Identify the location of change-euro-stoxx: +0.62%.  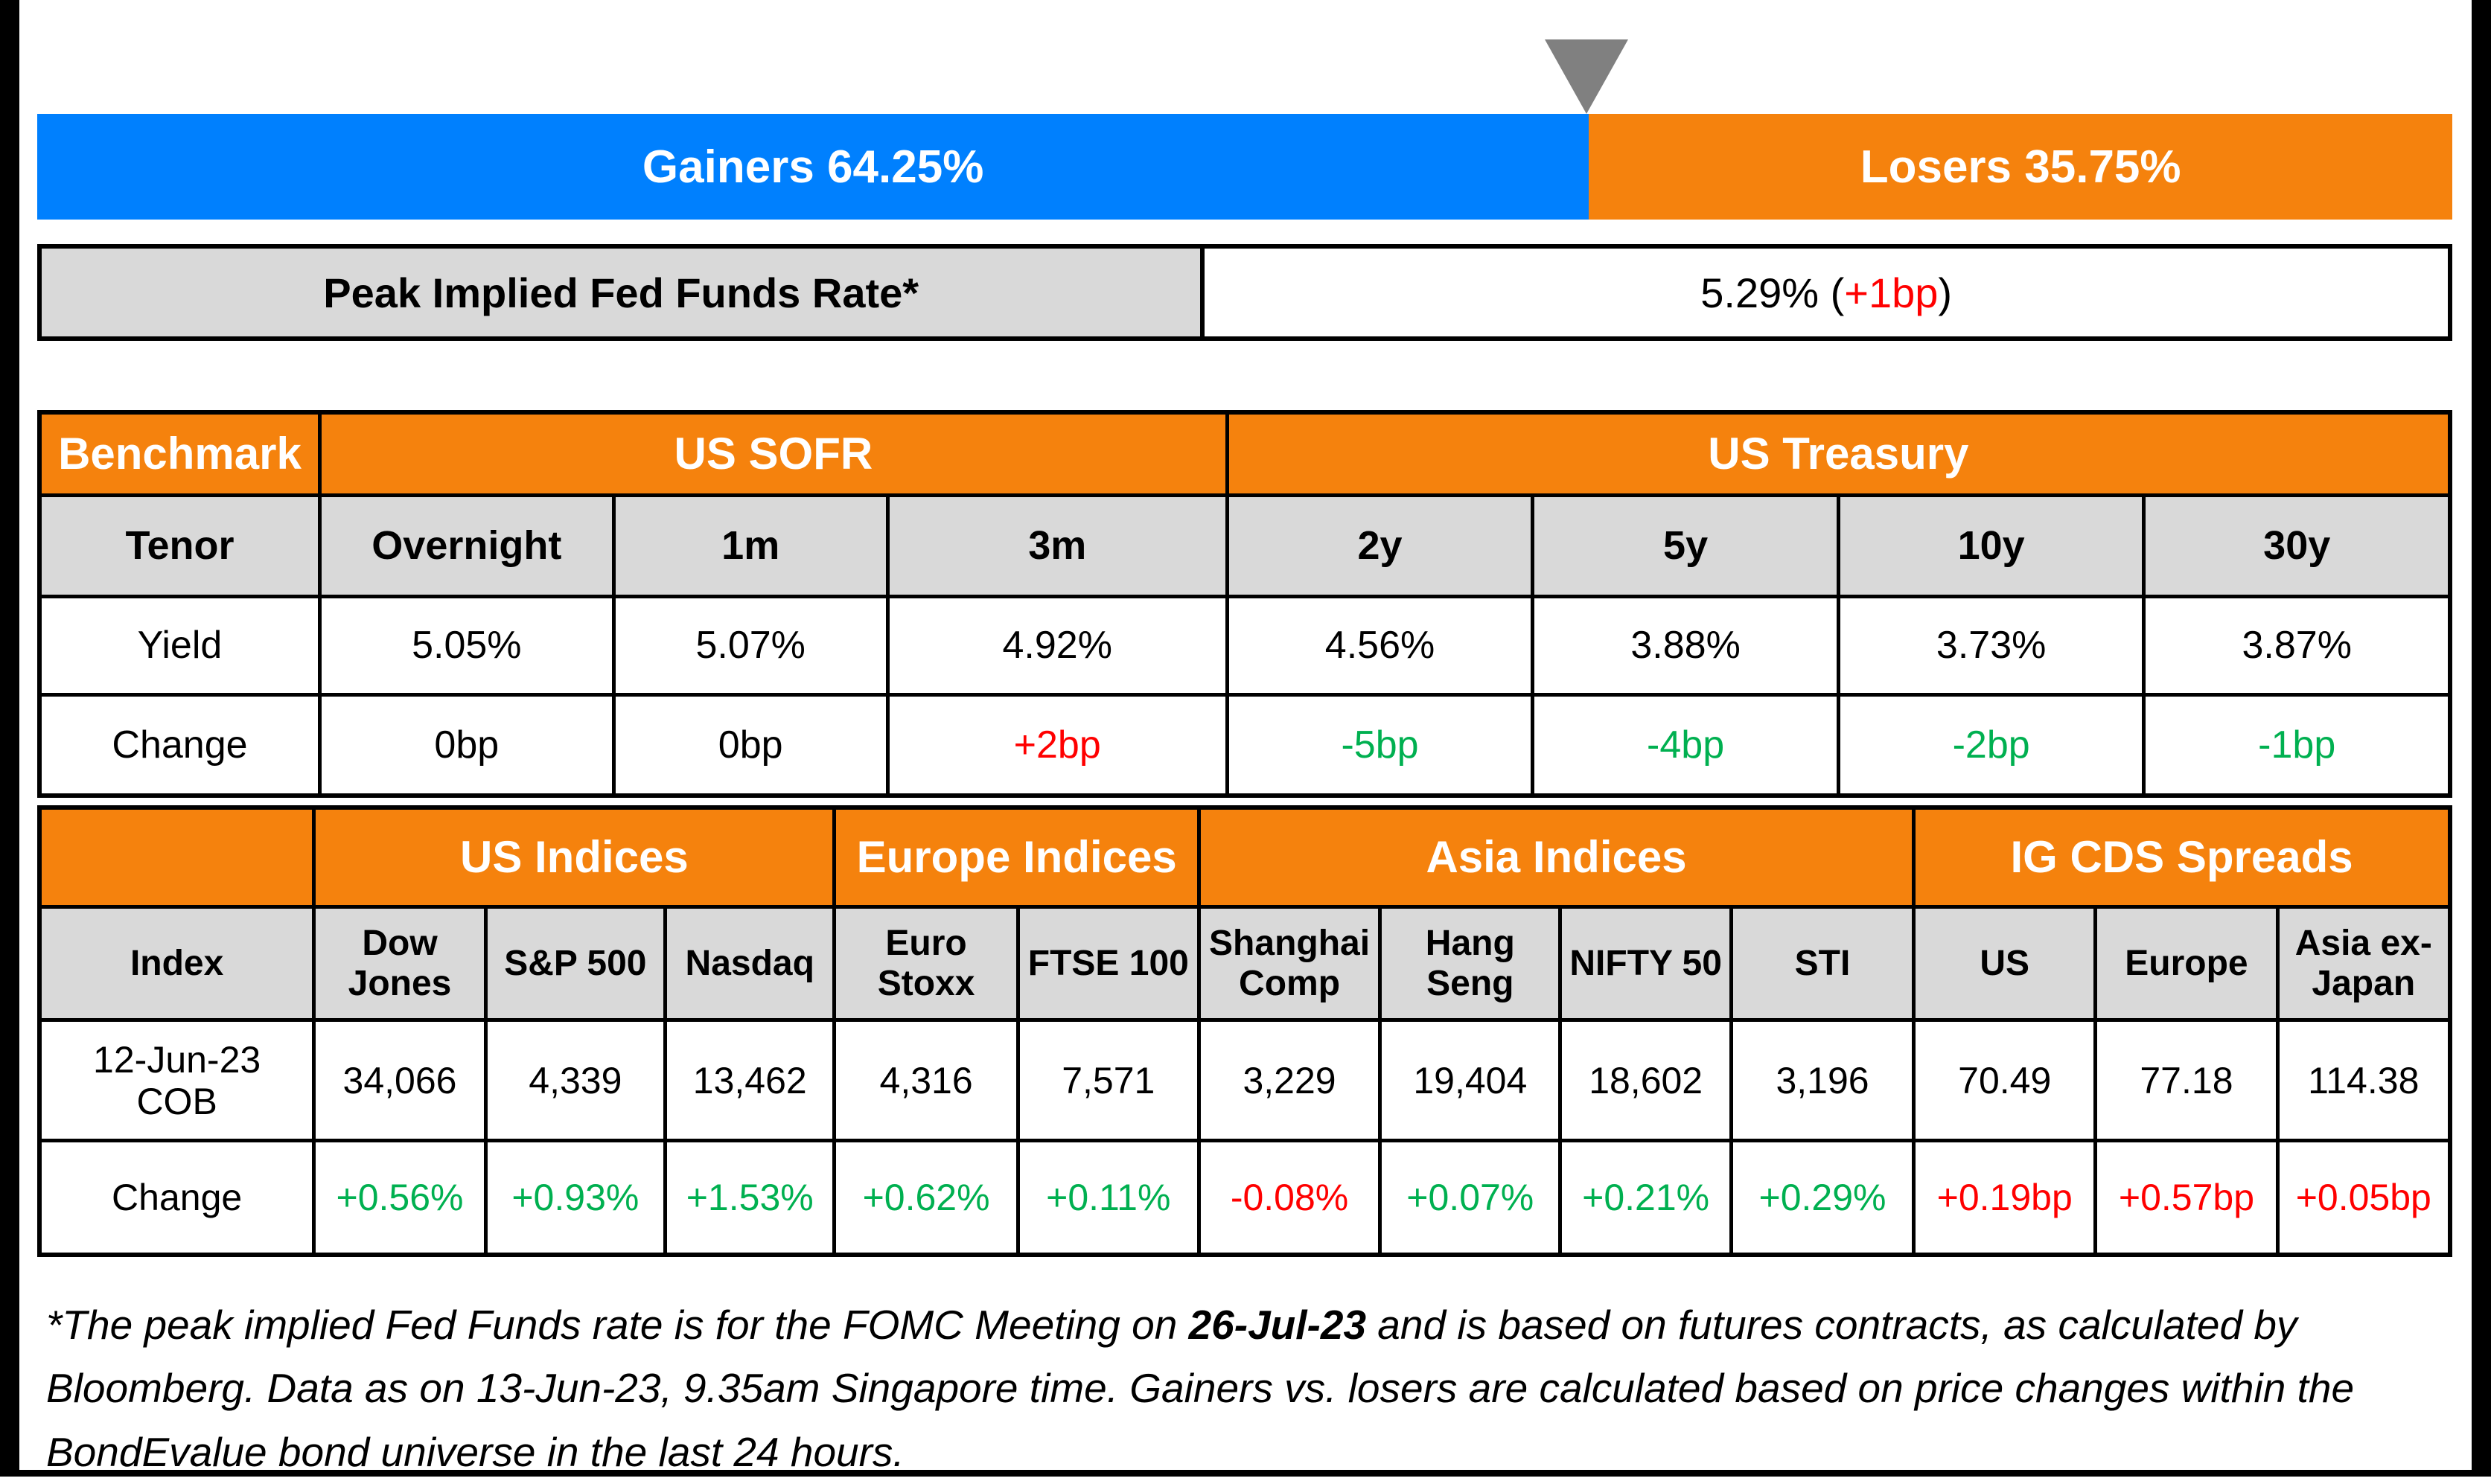
(926, 1197).